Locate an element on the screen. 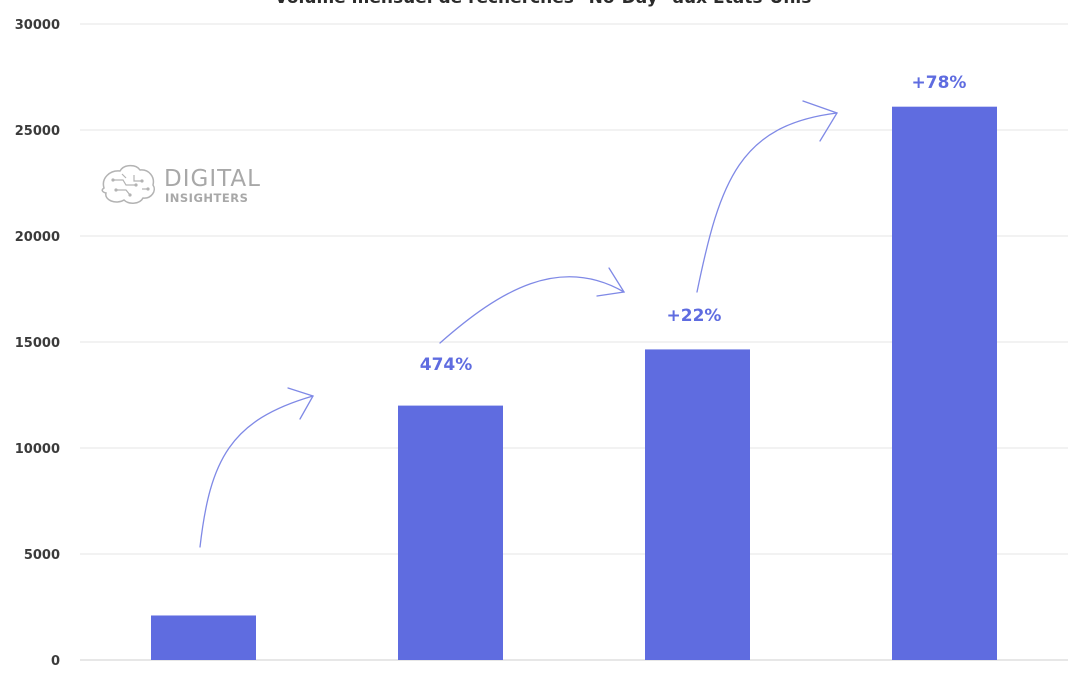 The width and height of the screenshot is (1080, 675). brain-icon is located at coordinates (128, 184).